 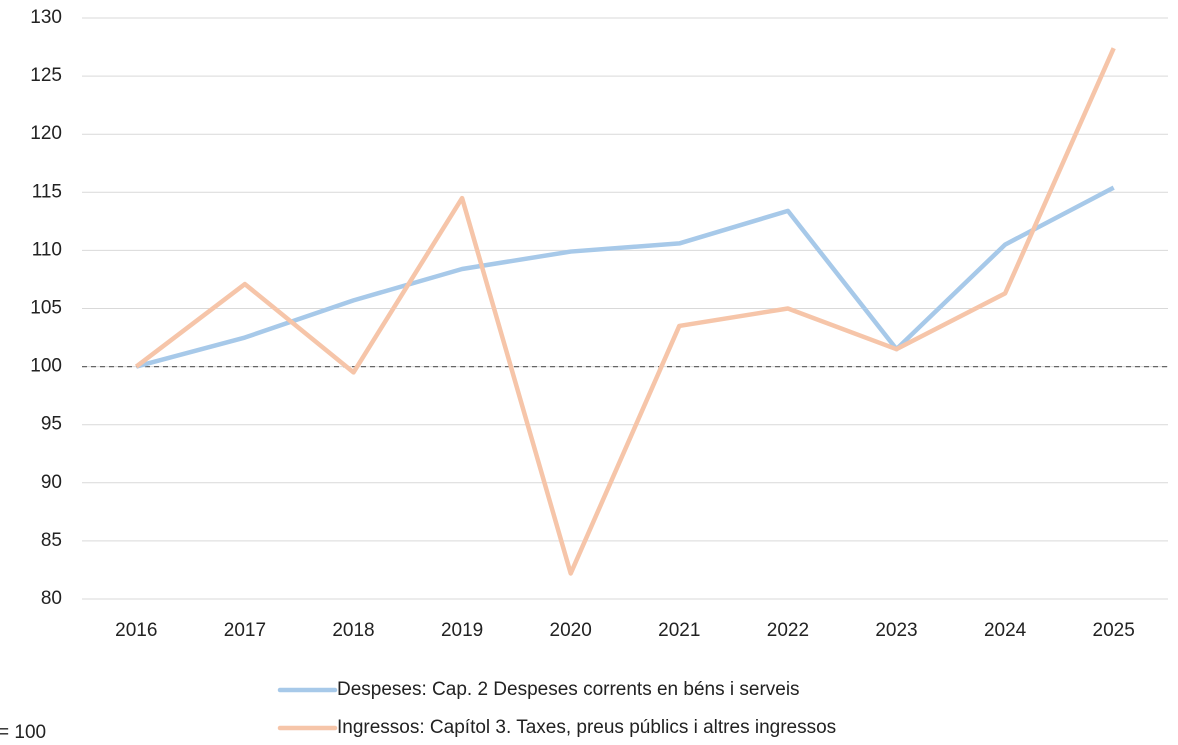 I want to click on x-tick-label: 2021, so click(x=679, y=630).